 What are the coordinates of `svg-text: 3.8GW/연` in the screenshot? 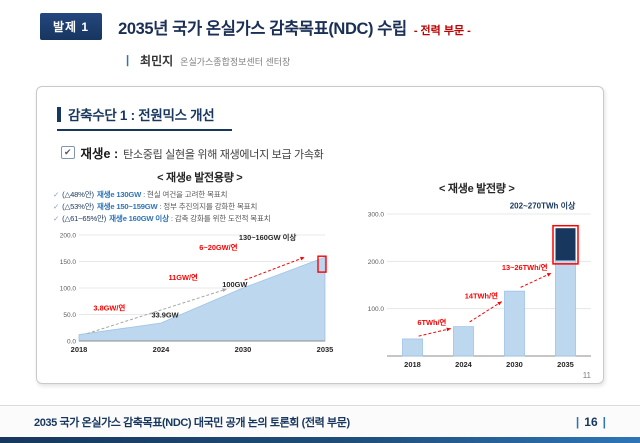 It's located at (109, 308).